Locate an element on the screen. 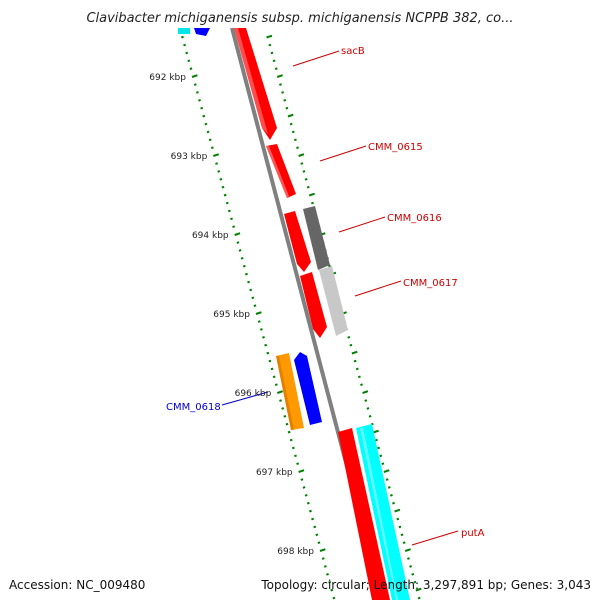 The height and width of the screenshot is (600, 600). tick-label-697: 697 kbp is located at coordinates (274, 473).